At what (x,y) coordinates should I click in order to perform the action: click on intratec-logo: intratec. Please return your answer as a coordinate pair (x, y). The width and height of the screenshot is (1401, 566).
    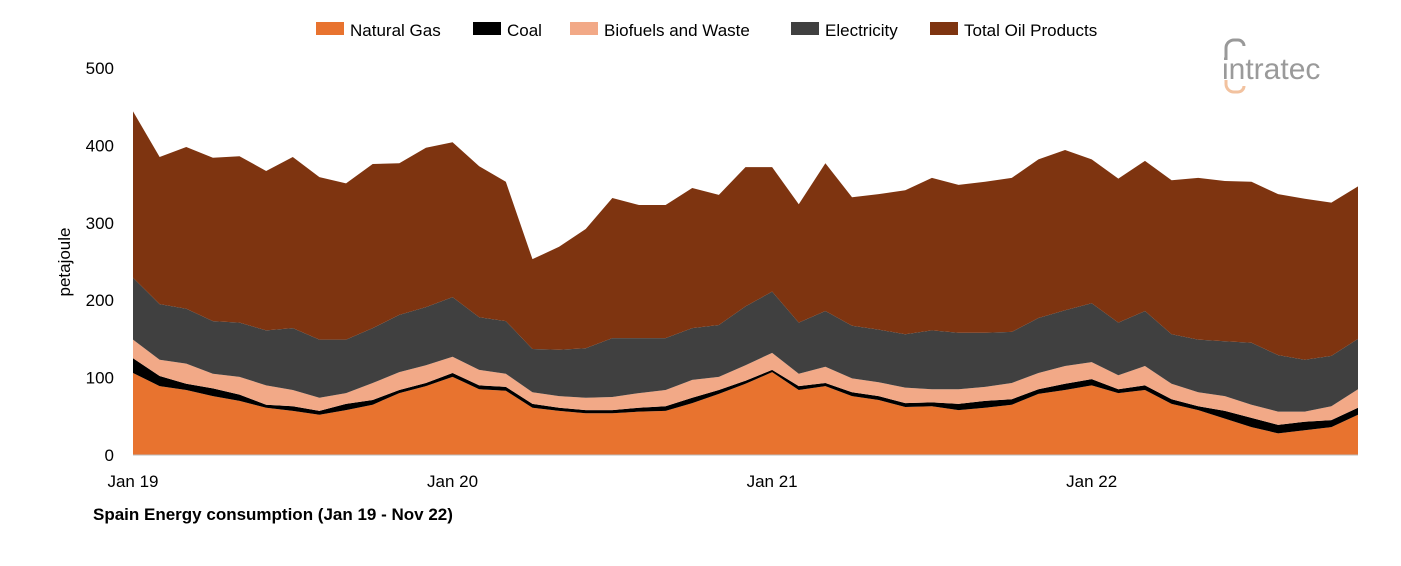
    Looking at the image, I should click on (1271, 66).